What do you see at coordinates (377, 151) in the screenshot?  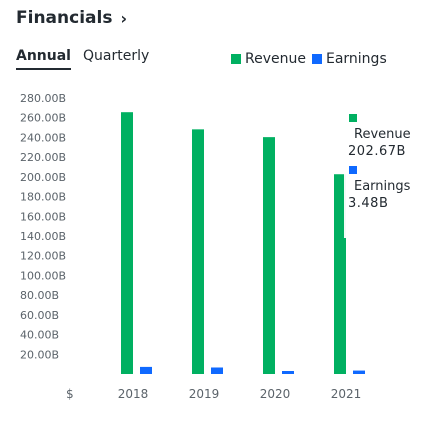 I see `tooltip-revenue-value: 202.67B` at bounding box center [377, 151].